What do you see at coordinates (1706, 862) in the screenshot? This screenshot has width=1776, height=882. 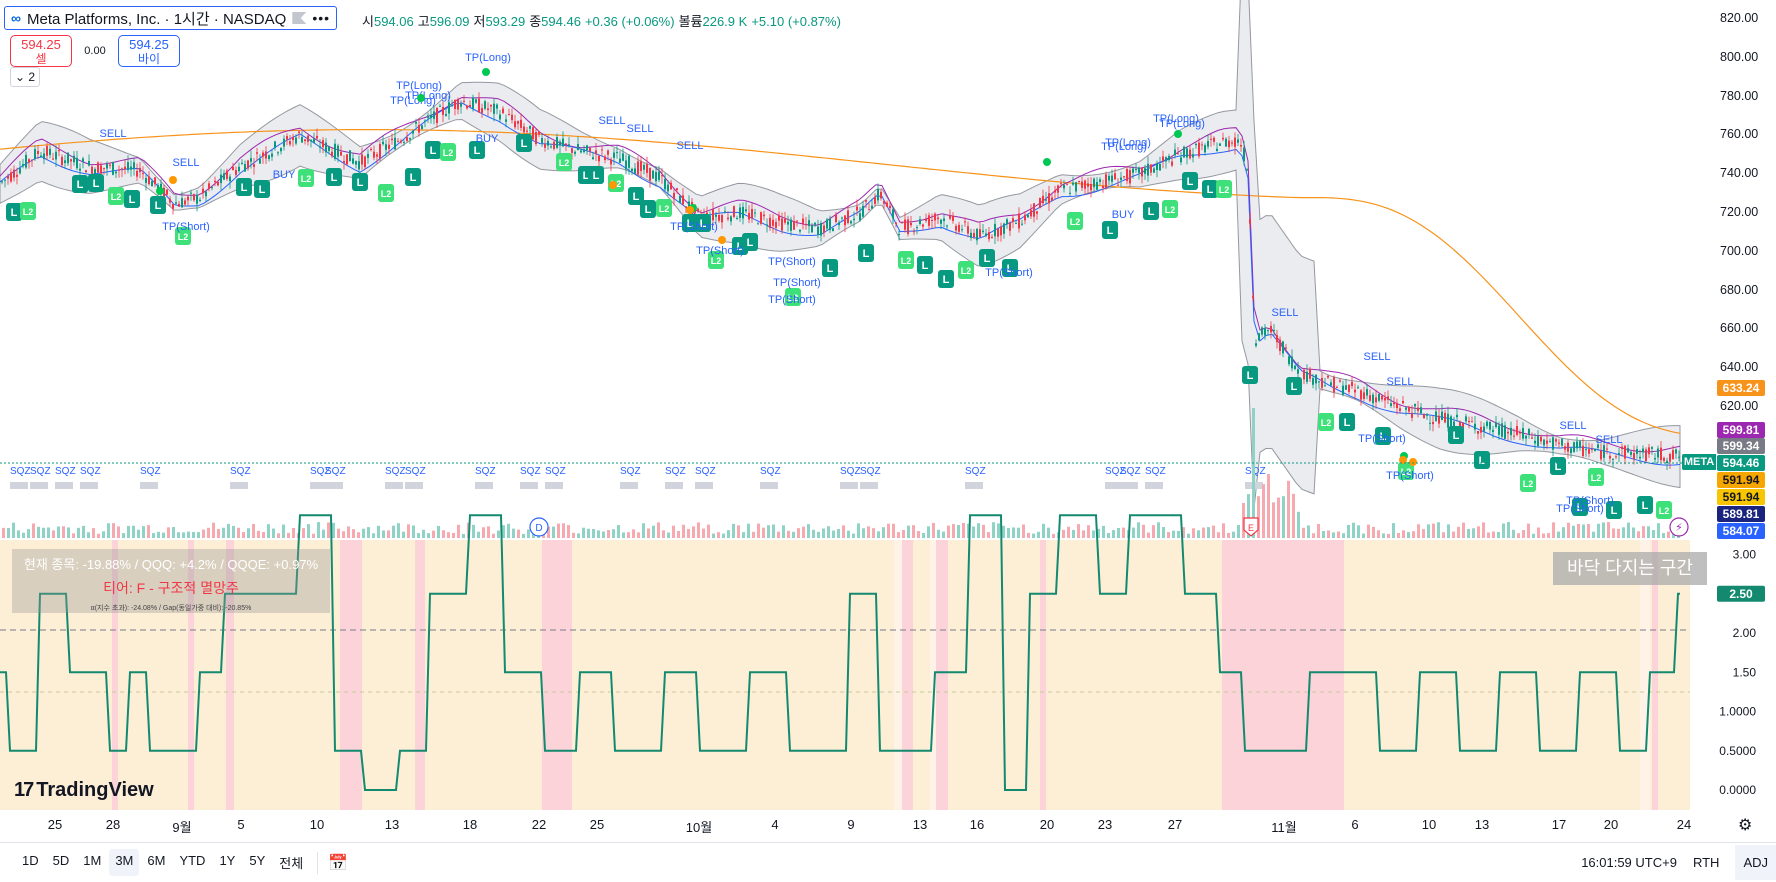 I see `session-toggle: RTH` at bounding box center [1706, 862].